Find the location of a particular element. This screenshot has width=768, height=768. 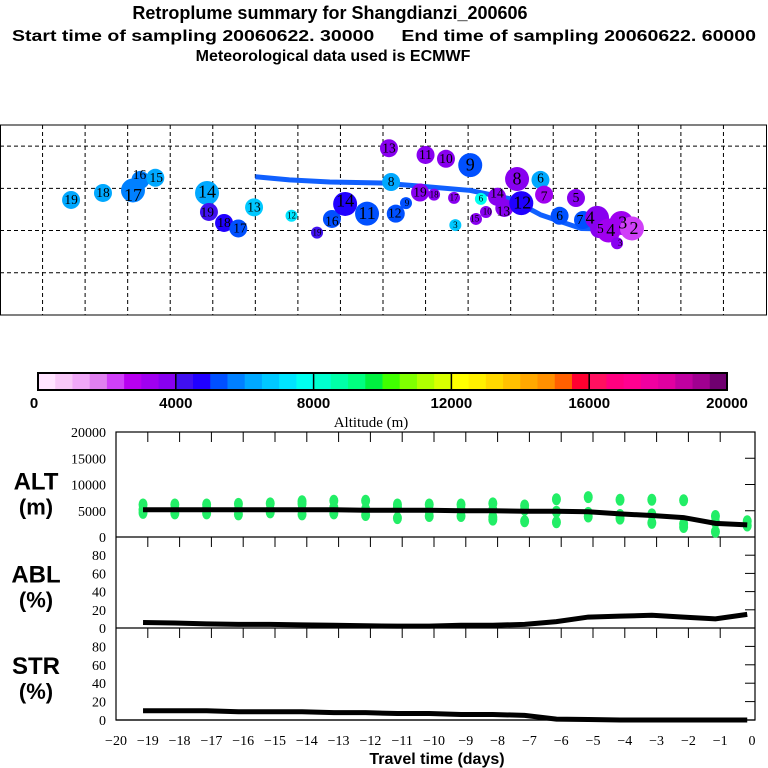

plume-cluster-day-label: 13 is located at coordinates (389, 147).